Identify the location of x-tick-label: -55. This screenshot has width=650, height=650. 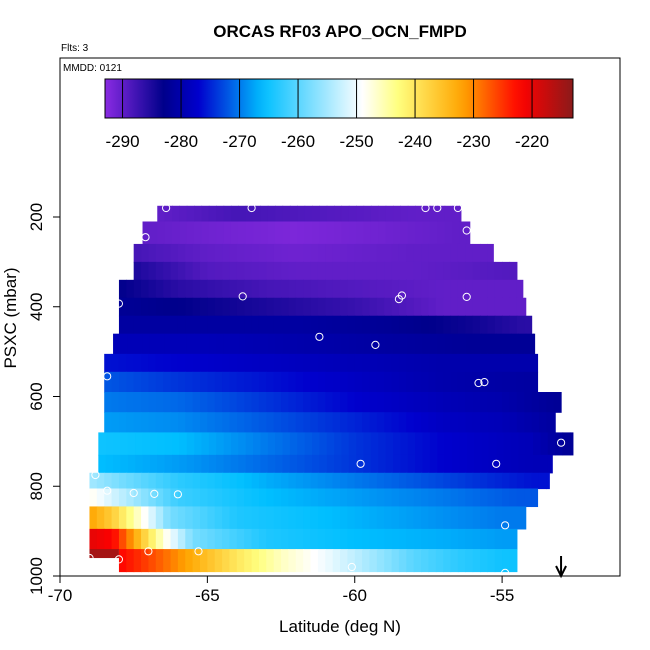
(502, 595).